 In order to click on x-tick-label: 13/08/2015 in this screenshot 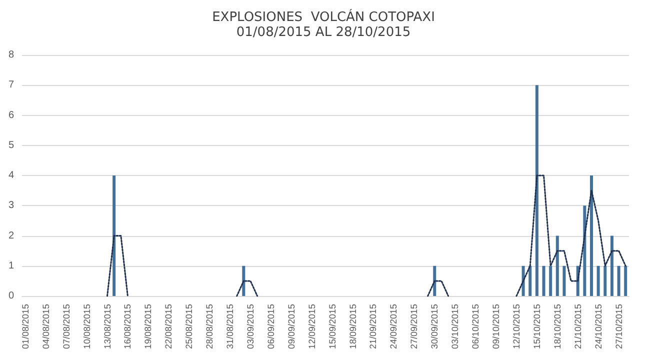, I will do `click(107, 327)`.